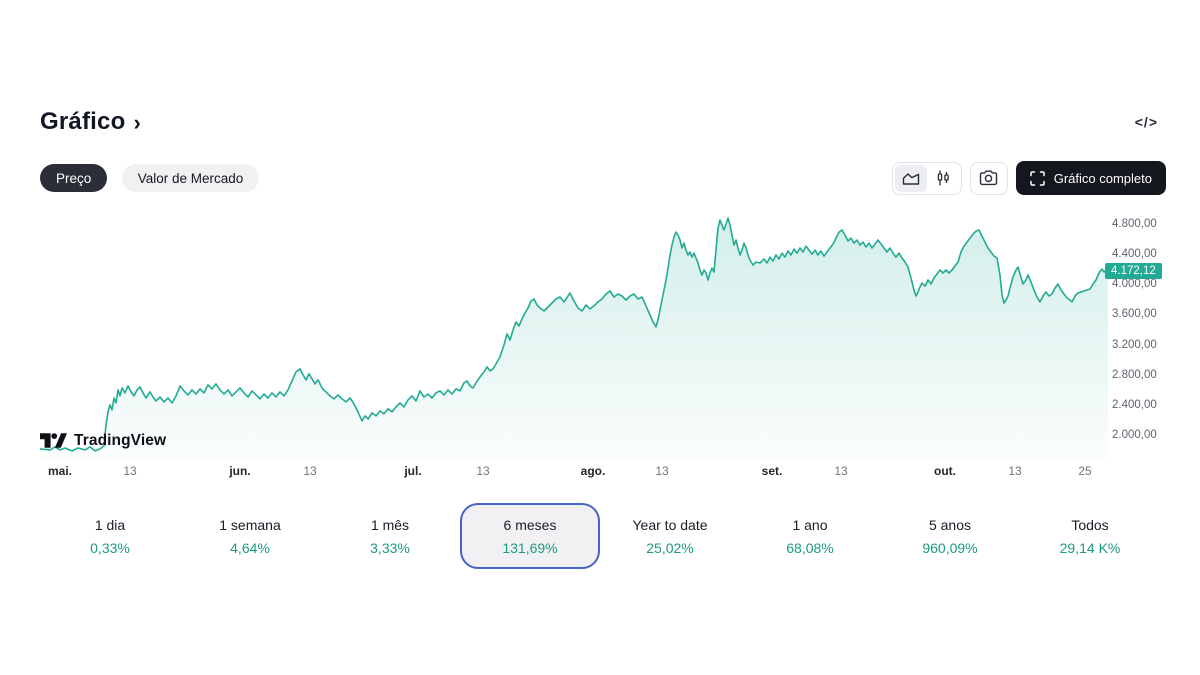  What do you see at coordinates (137, 122) in the screenshot?
I see `chevron-right-icon: ›` at bounding box center [137, 122].